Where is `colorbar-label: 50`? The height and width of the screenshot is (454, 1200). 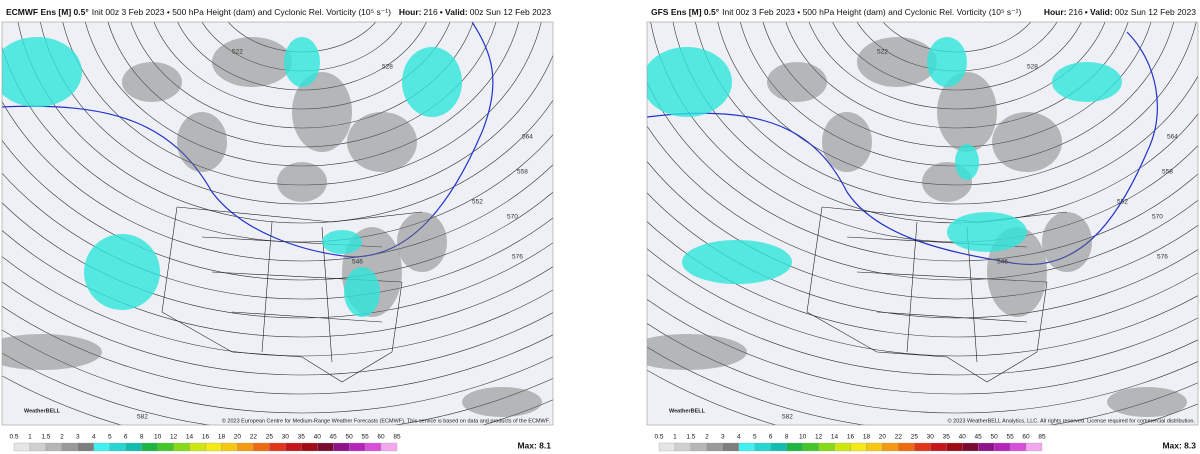 colorbar-label: 50 is located at coordinates (995, 437).